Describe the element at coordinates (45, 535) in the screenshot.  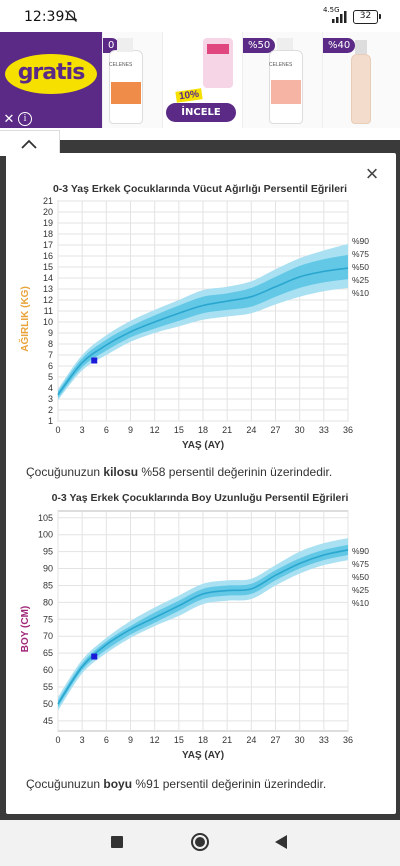
I see `y-tick-label: 100` at that location.